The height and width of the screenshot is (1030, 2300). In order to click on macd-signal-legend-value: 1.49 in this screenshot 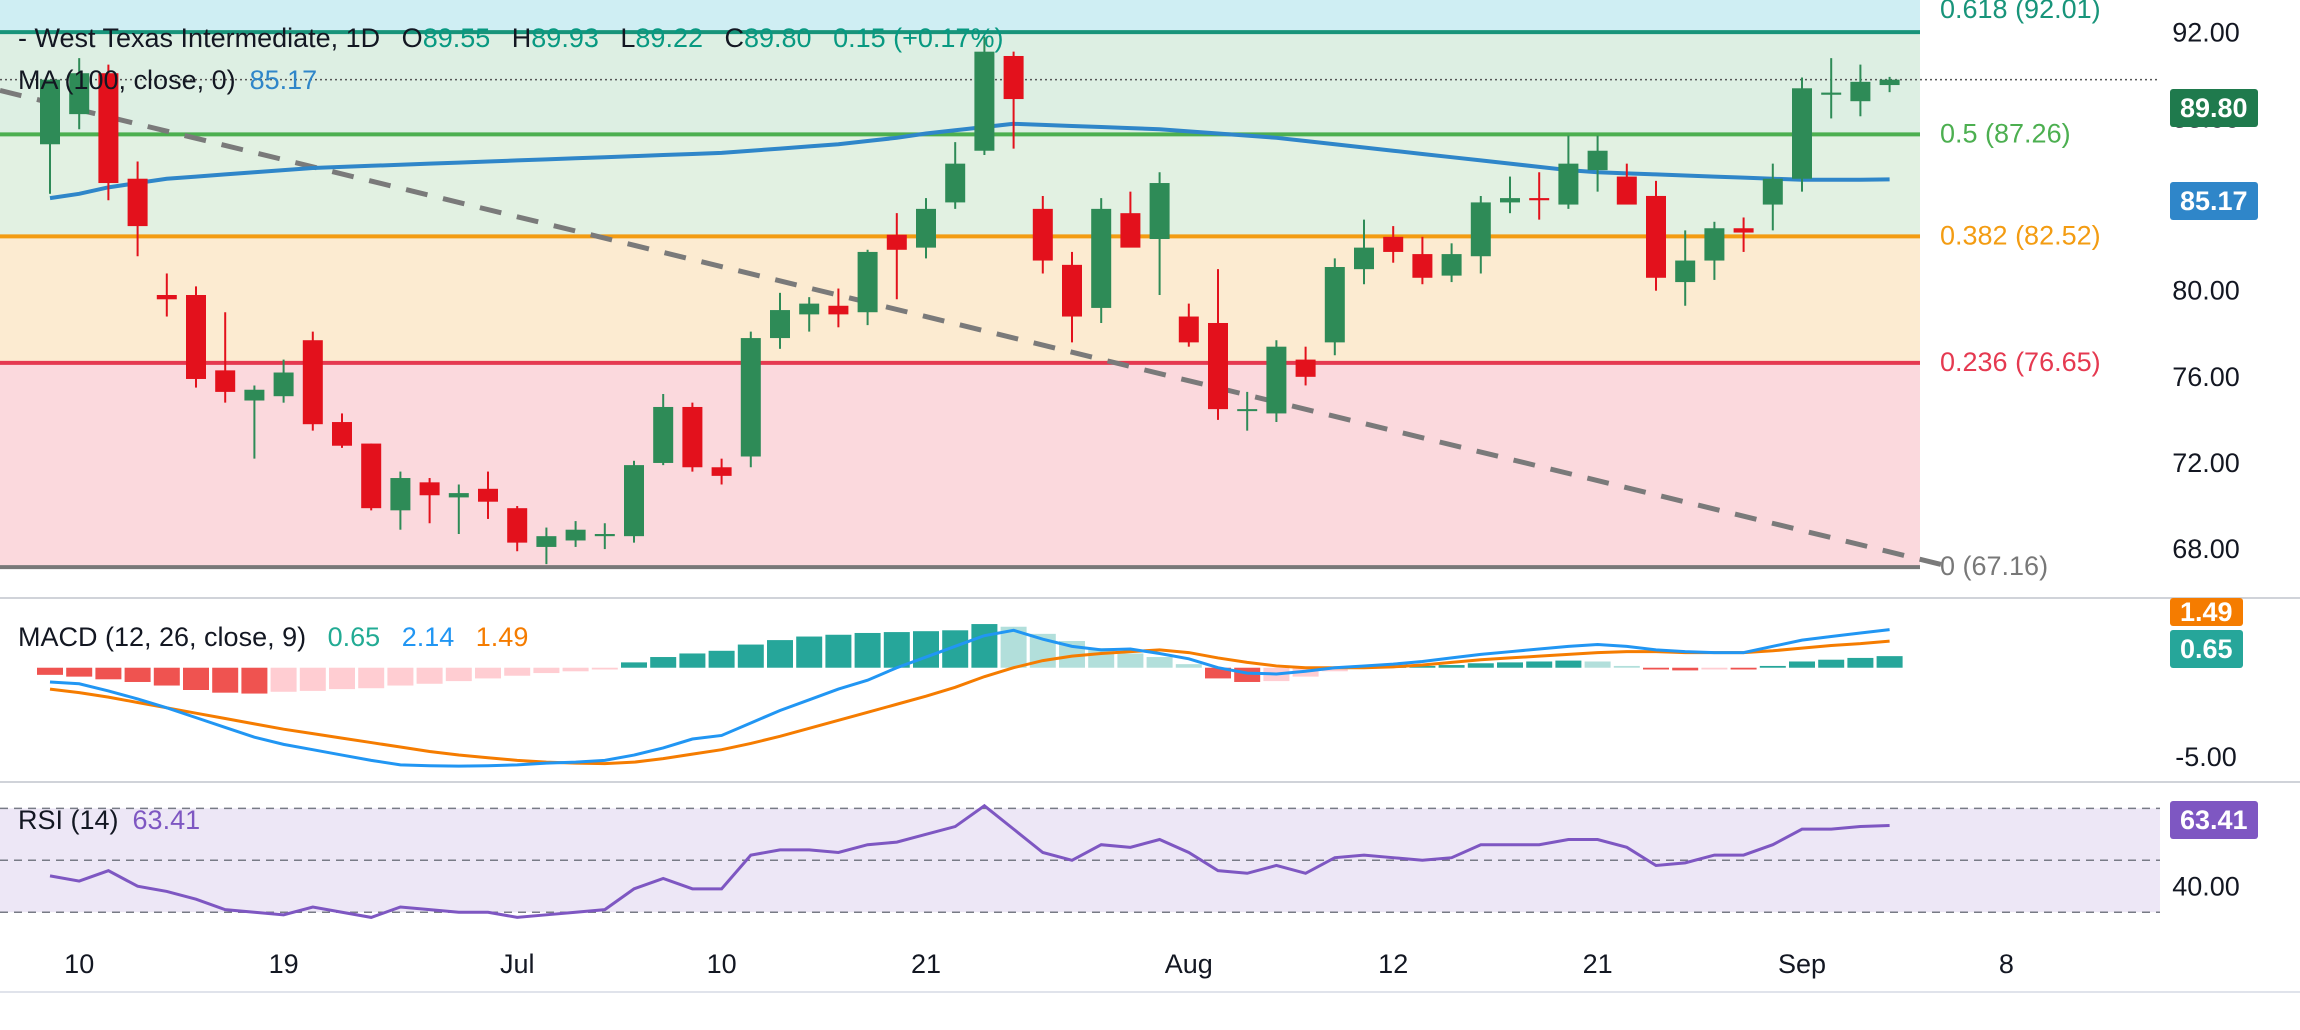, I will do `click(502, 637)`.